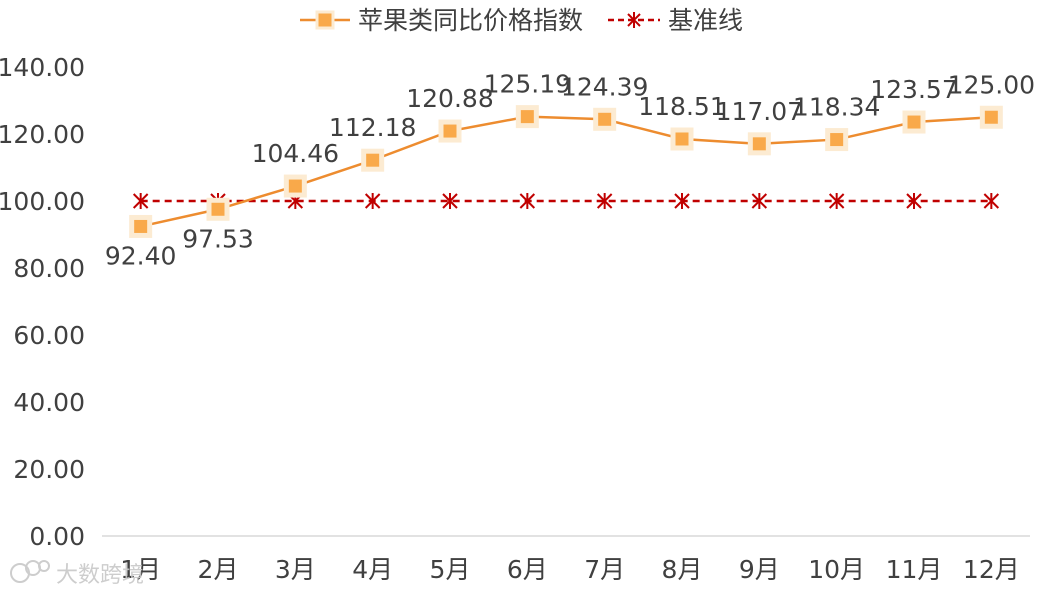 The image size is (1045, 594). Describe the element at coordinates (49, 335) in the screenshot. I see `y-tick-label: 60.00` at that location.